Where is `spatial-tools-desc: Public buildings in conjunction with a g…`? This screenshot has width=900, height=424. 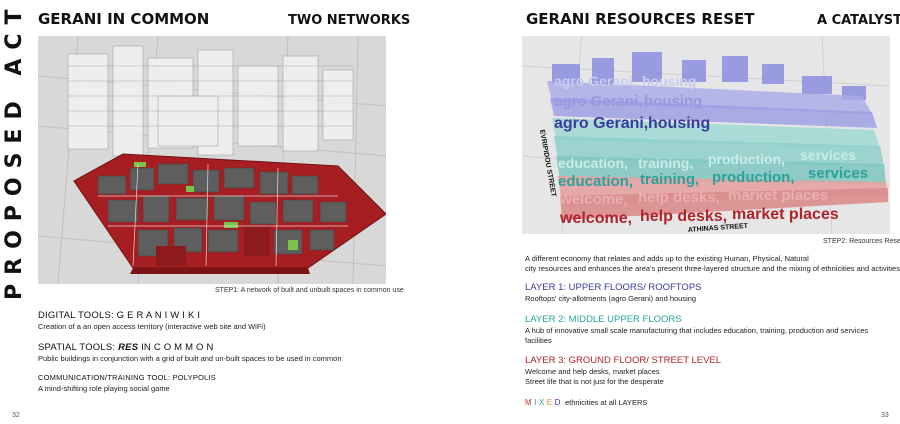
spatial-tools-desc: Public buildings in conjunction with a g… is located at coordinates (190, 358).